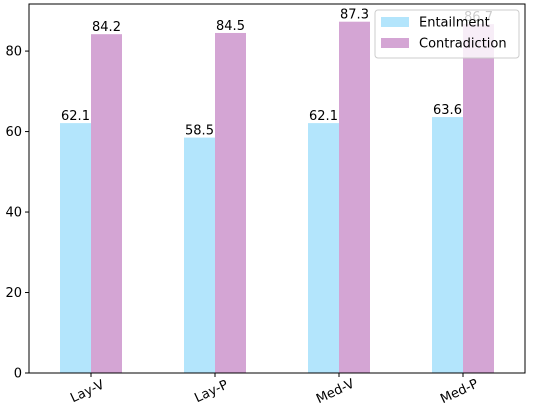  Describe the element at coordinates (199, 131) in the screenshot. I see `data-label: 58.5` at that location.